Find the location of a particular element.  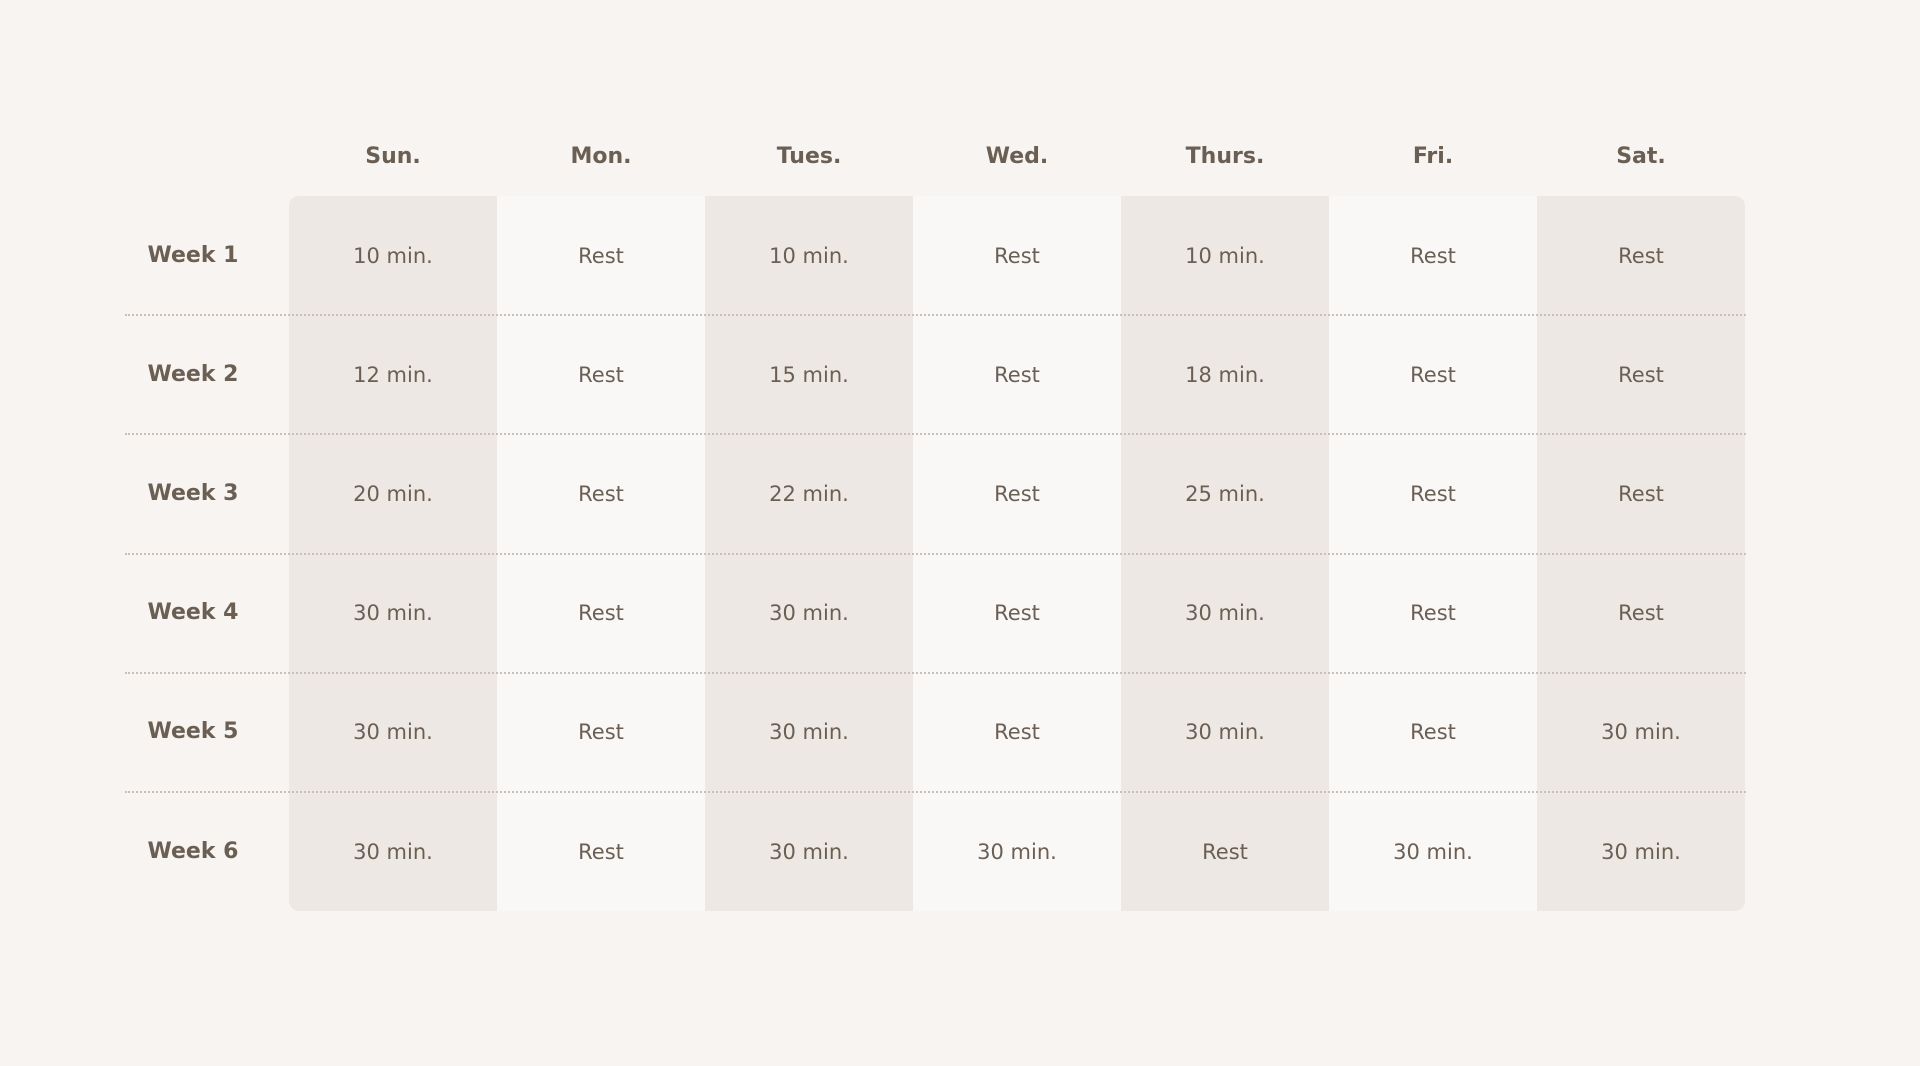

day-header: Thurs. is located at coordinates (1225, 156).